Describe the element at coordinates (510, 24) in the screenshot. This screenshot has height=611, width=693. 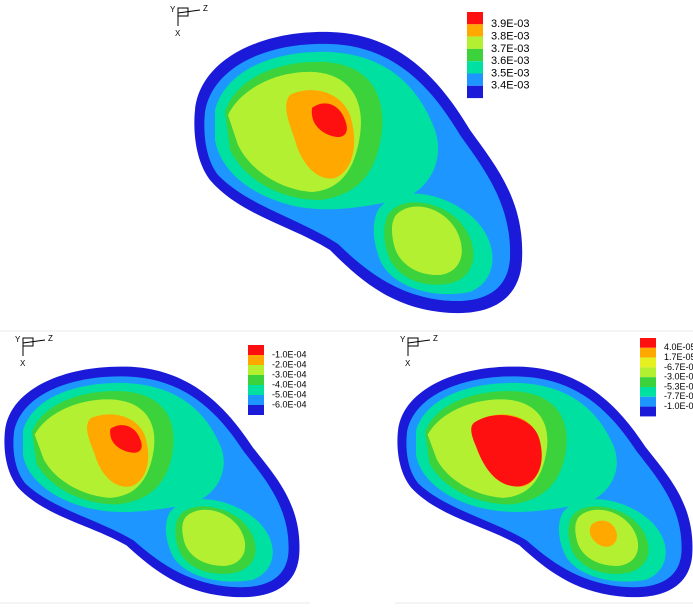
I see `legend-label: 3.9E-03` at that location.